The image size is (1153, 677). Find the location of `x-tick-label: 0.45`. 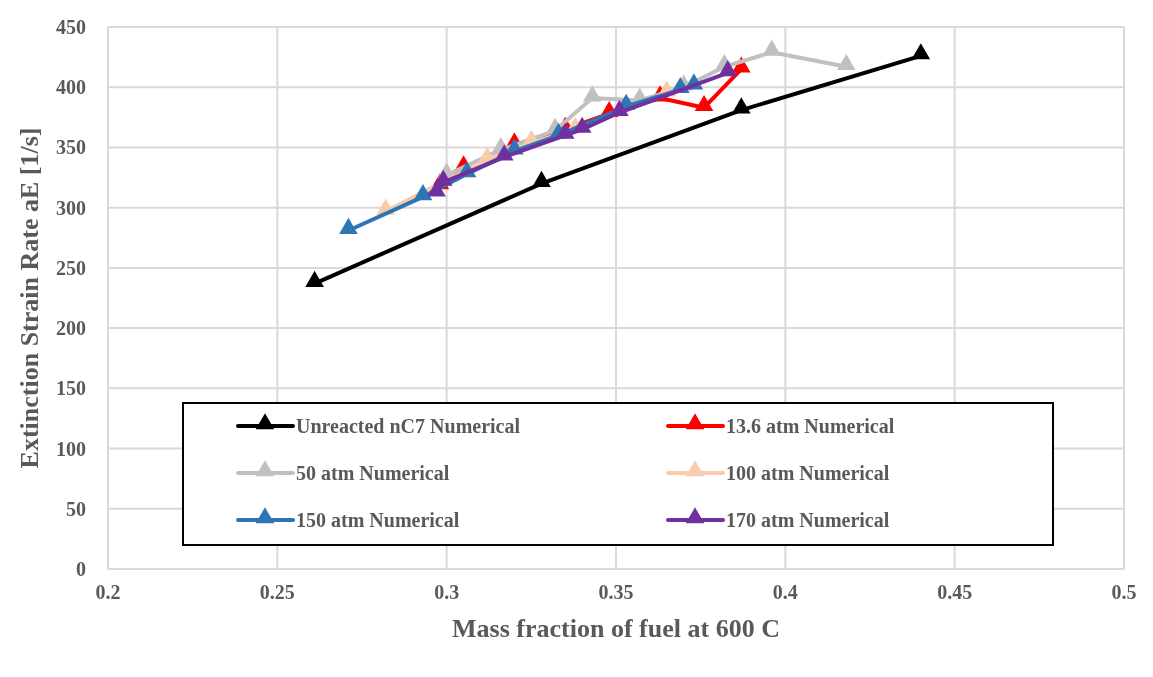

x-tick-label: 0.45 is located at coordinates (955, 592).